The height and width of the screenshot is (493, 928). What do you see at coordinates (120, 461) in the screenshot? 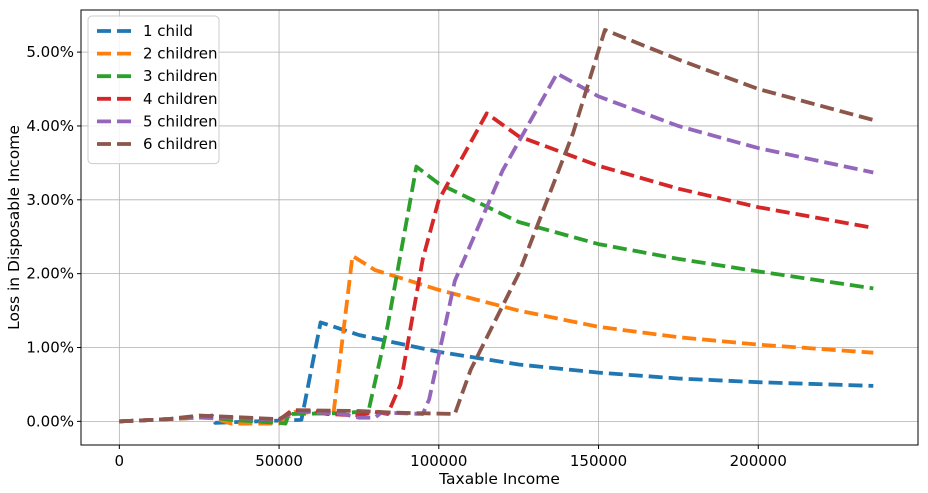
I see `x-tick-label: 0` at bounding box center [120, 461].